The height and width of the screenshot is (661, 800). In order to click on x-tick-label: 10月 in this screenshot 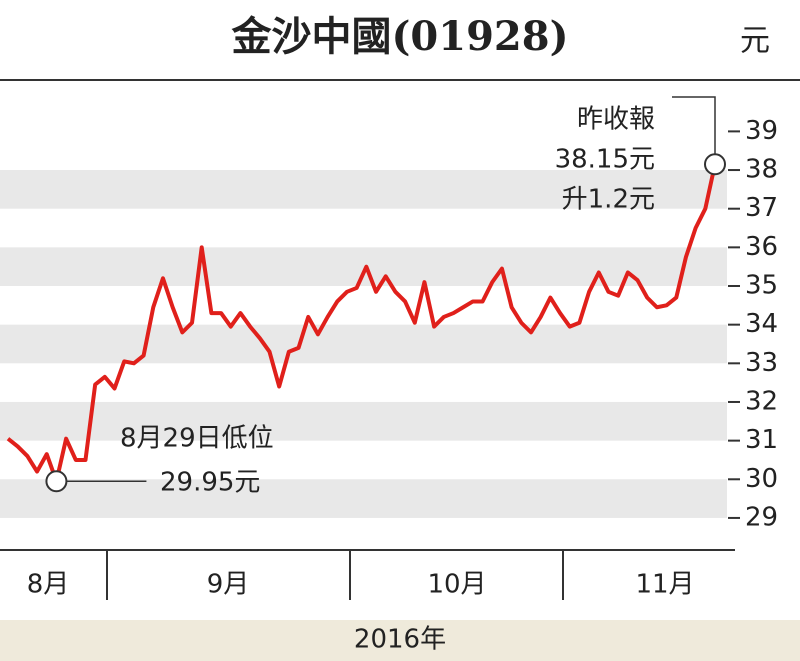, I will do `click(456, 585)`.